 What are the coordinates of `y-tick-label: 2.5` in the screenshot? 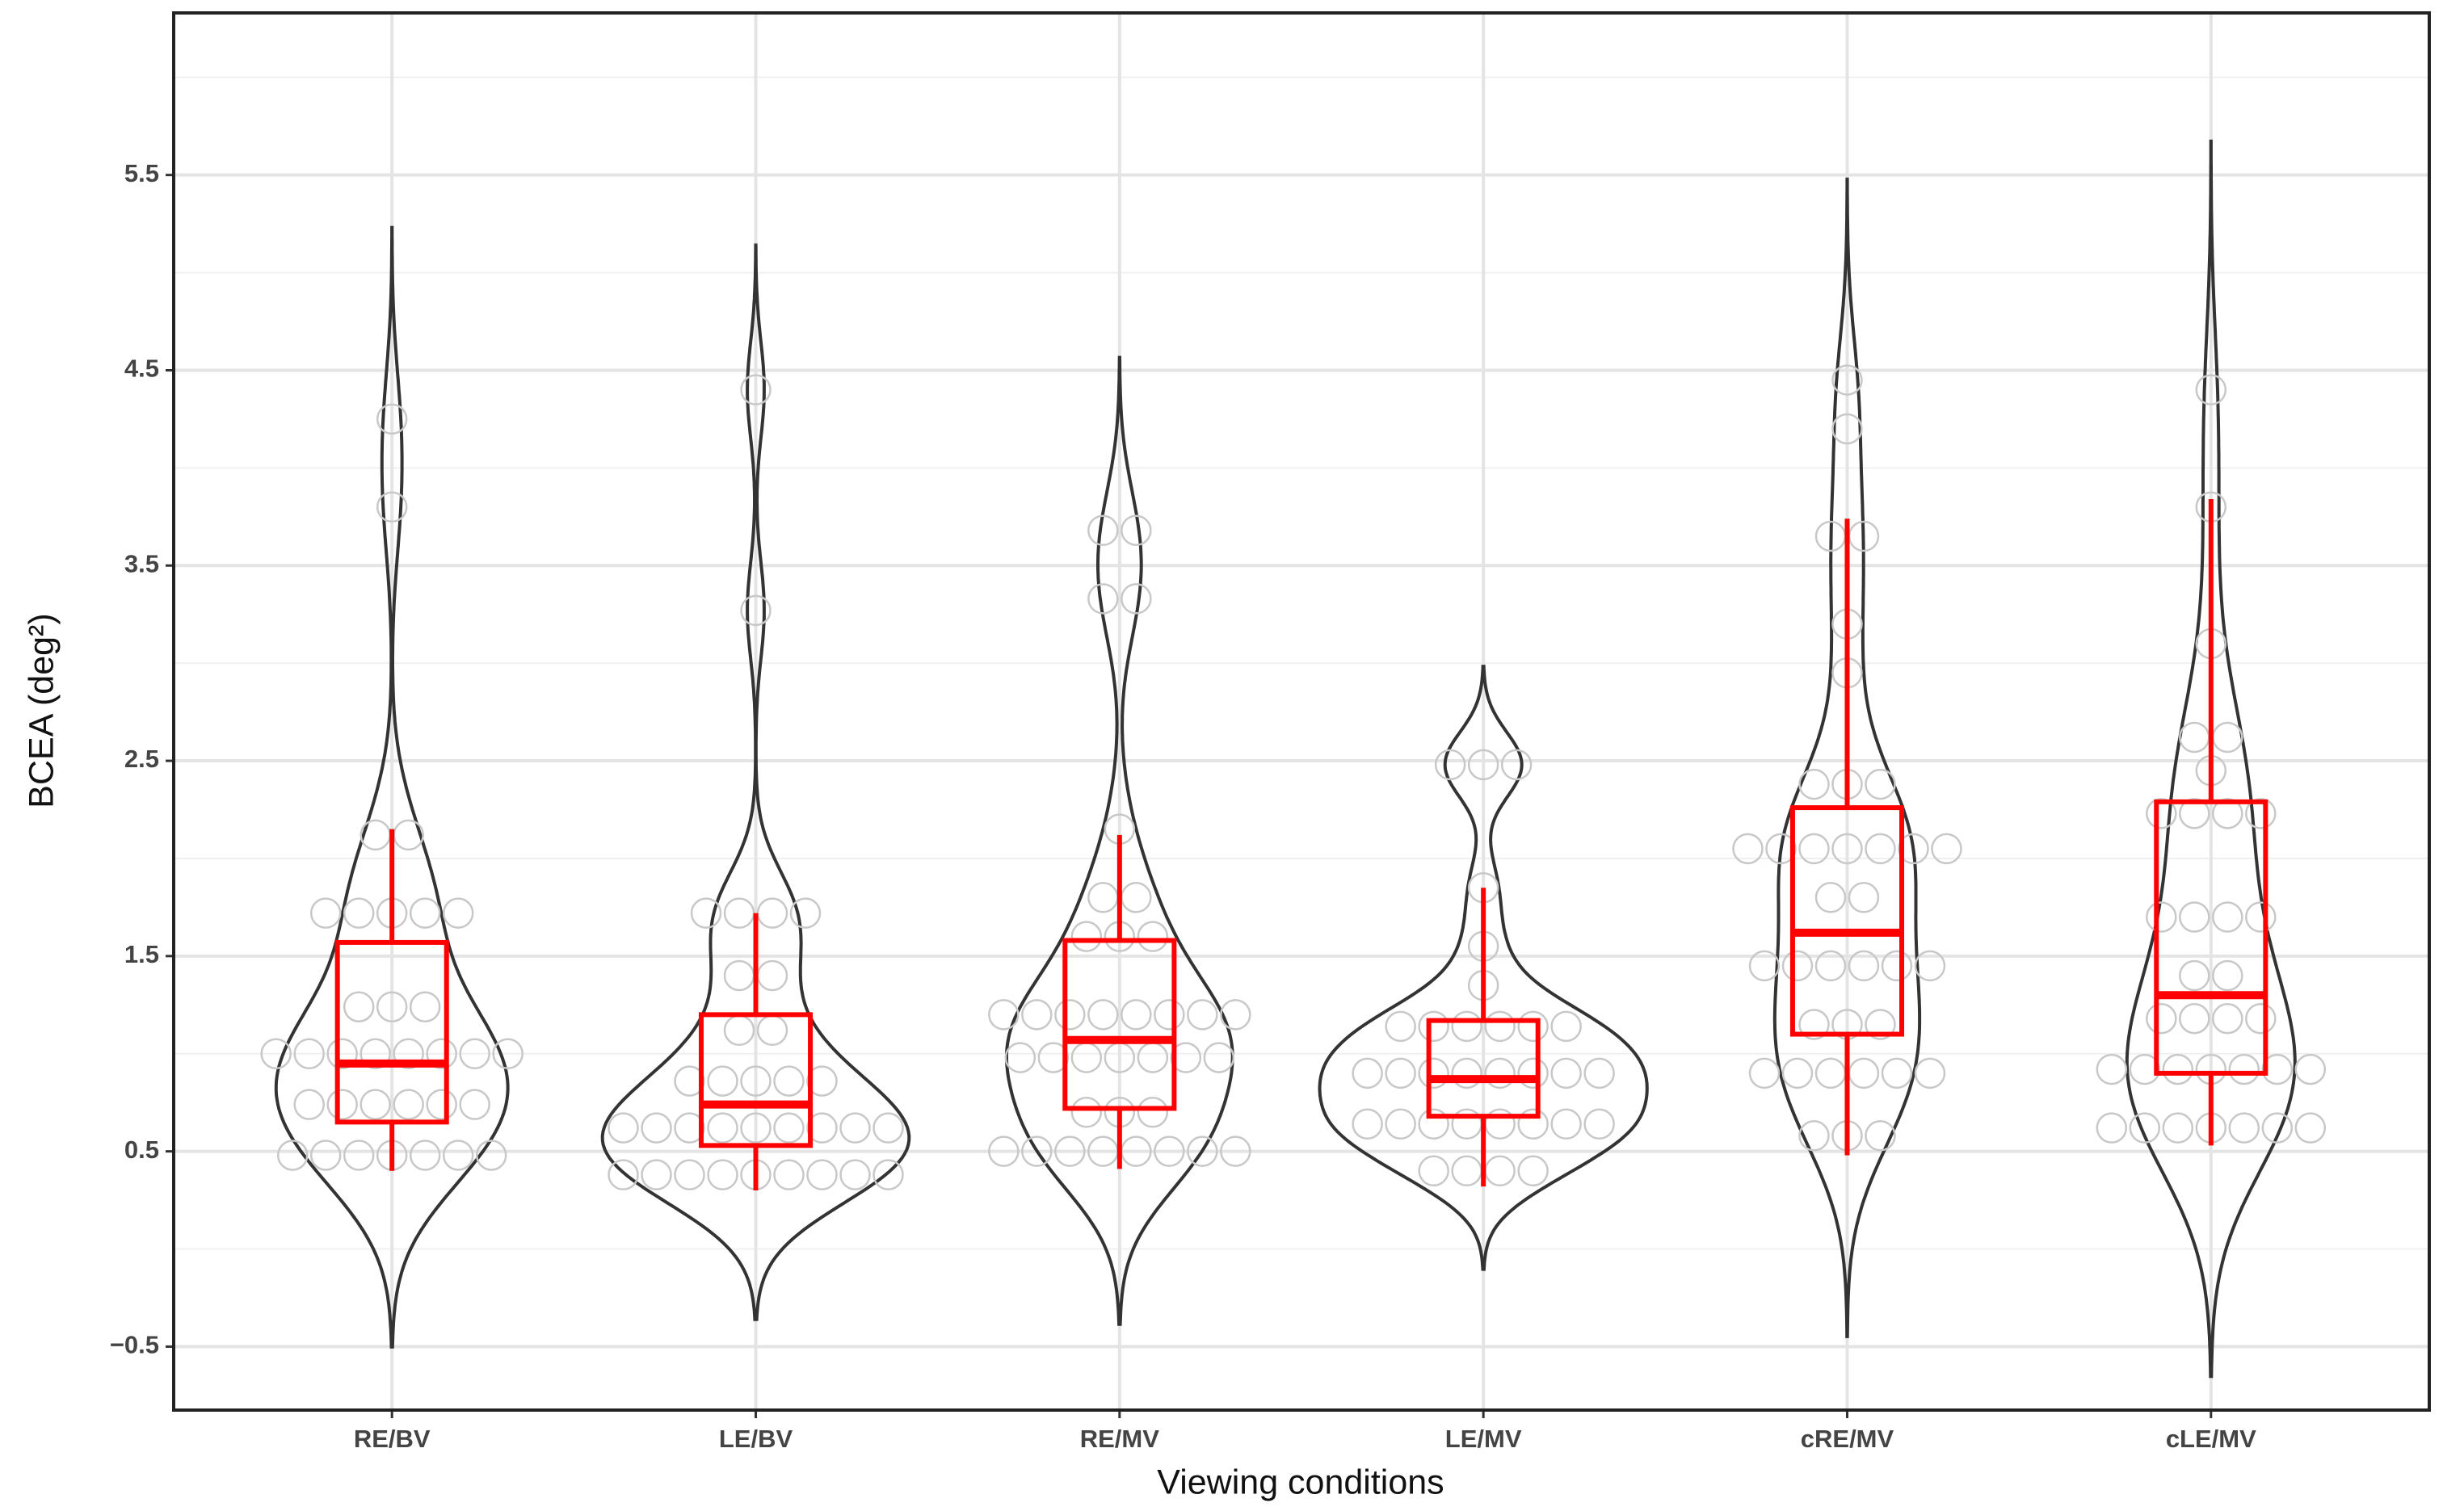 It's located at (141, 759).